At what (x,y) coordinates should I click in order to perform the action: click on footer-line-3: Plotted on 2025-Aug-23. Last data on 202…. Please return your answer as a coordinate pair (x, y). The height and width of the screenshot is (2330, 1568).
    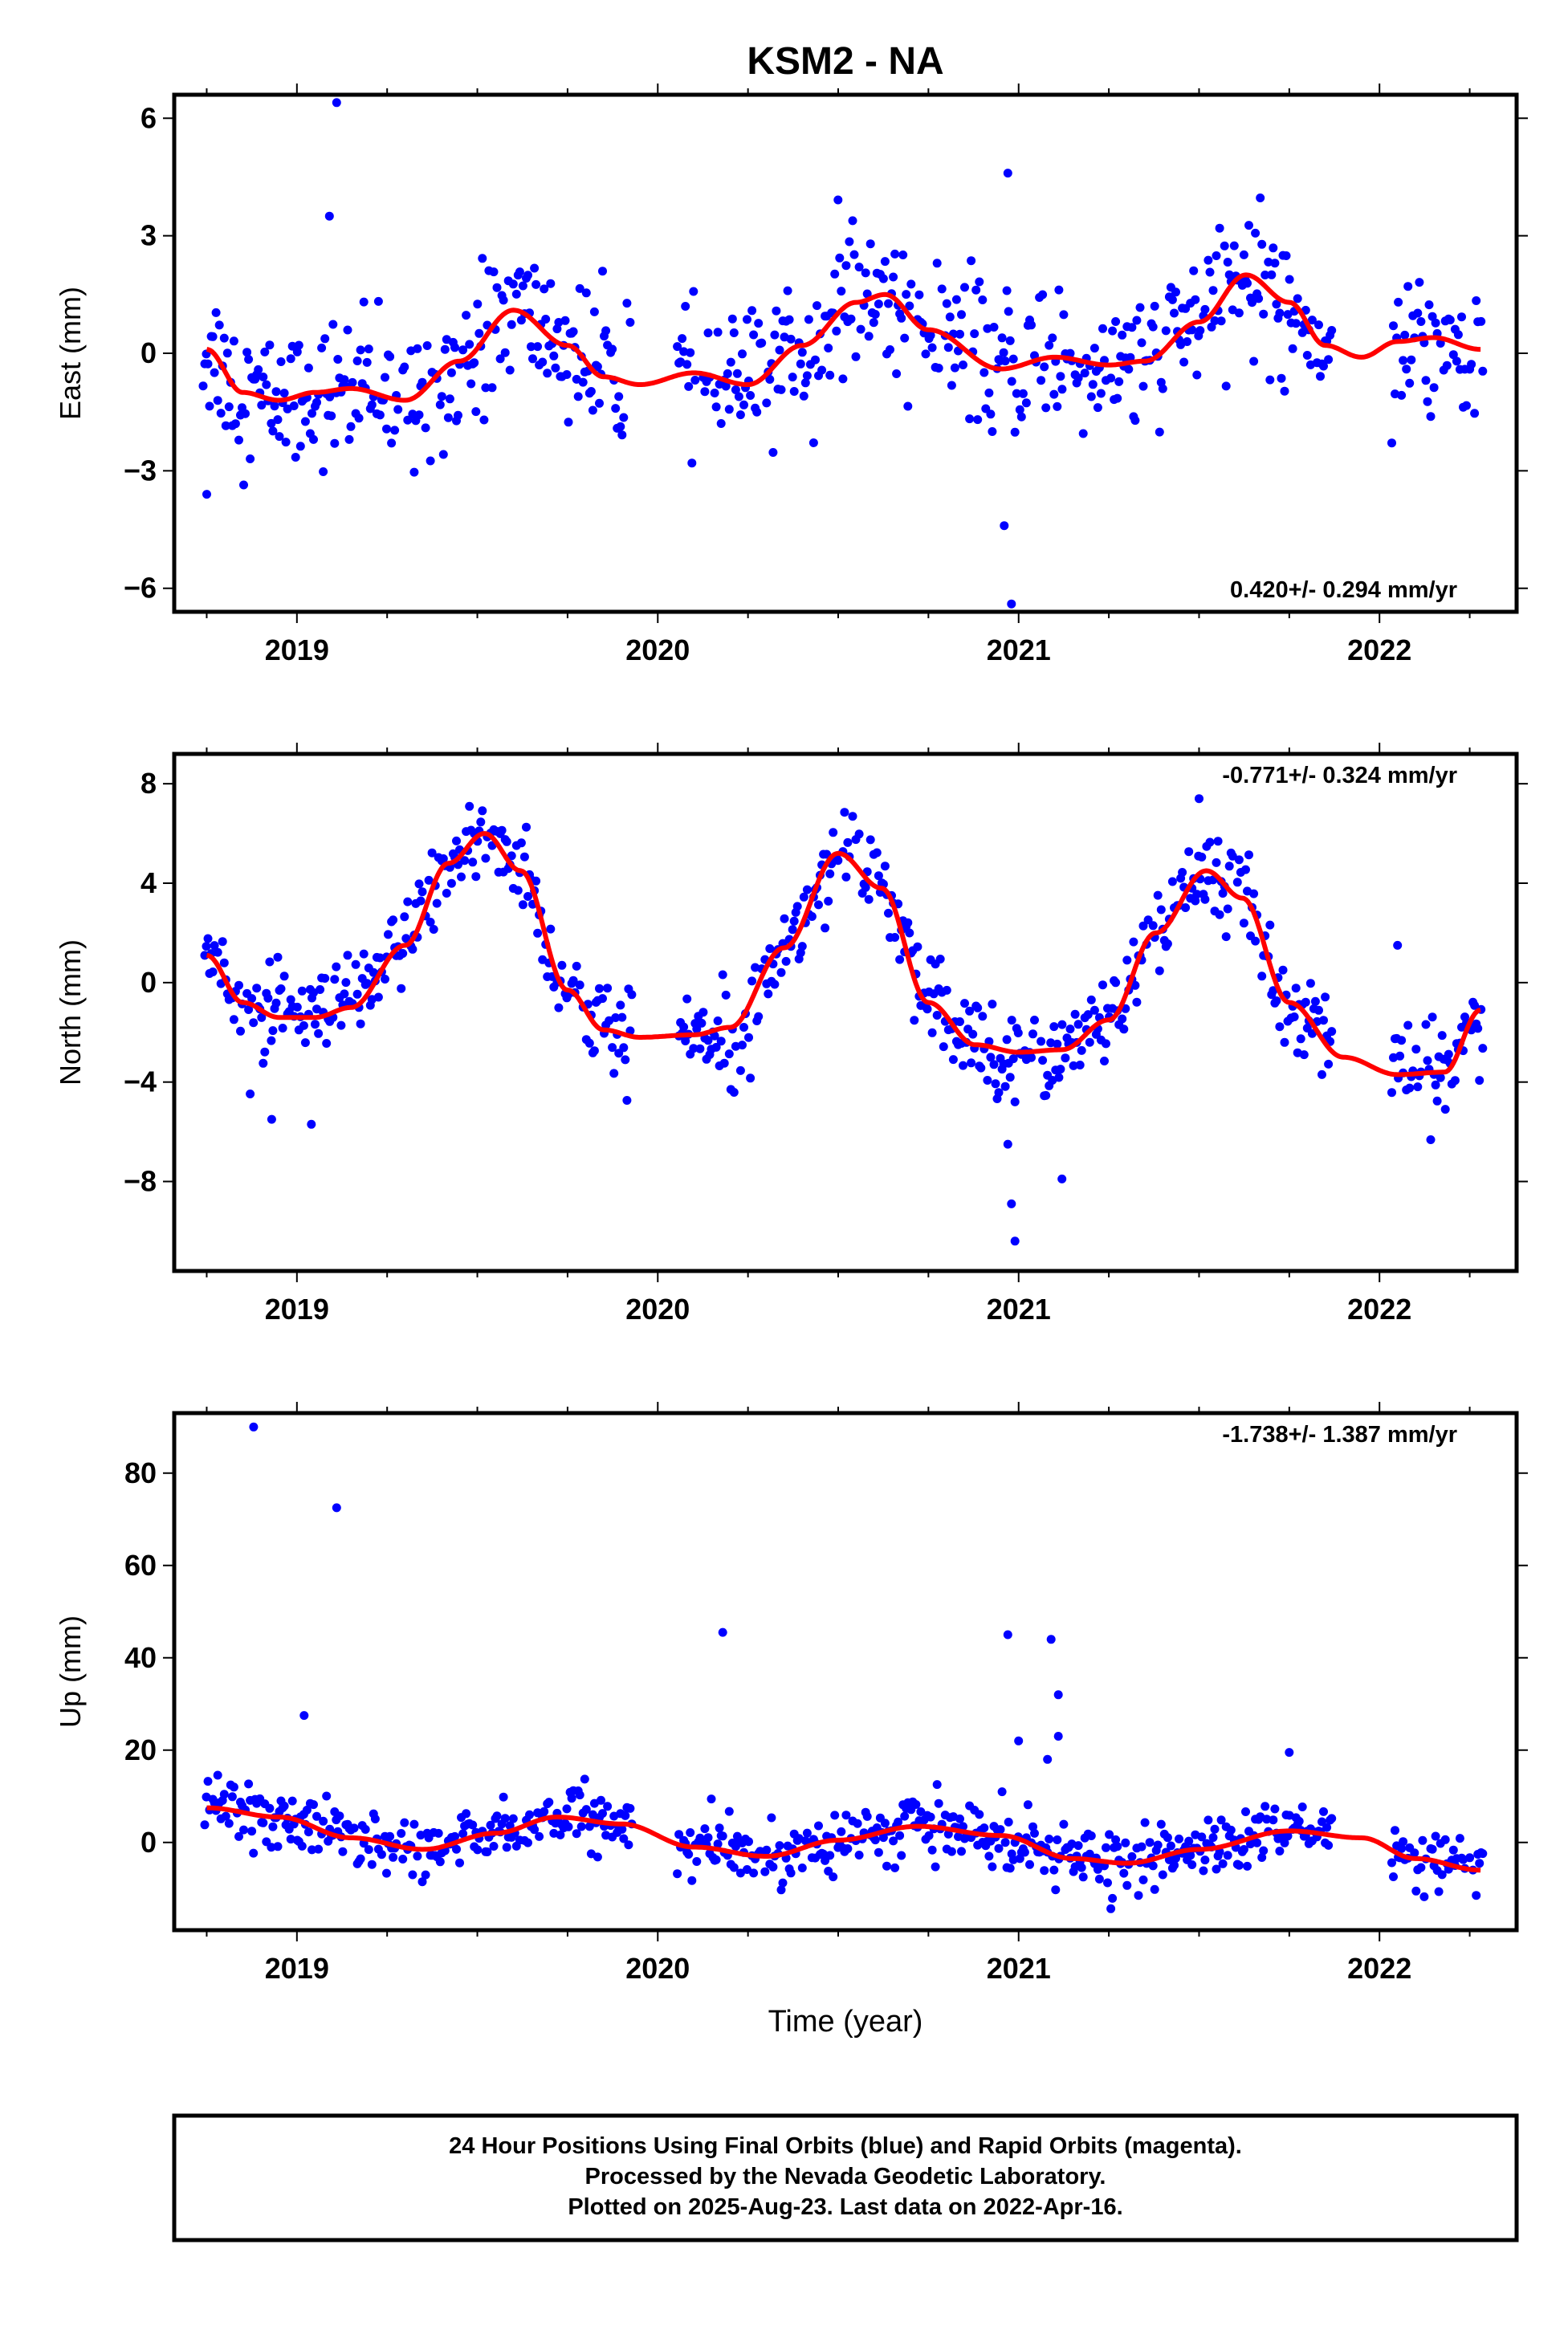
    Looking at the image, I should click on (845, 2207).